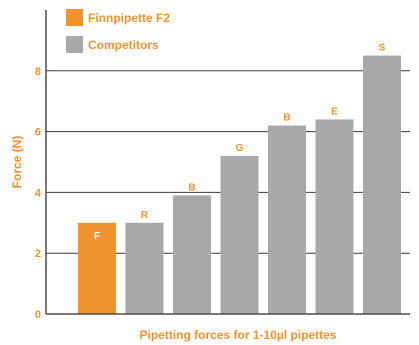  I want to click on y-tick-label: 6, so click(38, 133).